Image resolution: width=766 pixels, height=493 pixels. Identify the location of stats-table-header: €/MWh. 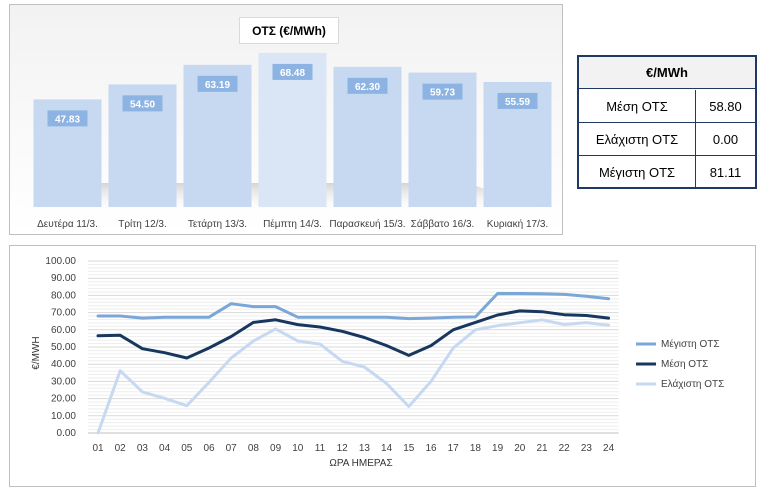
(667, 73).